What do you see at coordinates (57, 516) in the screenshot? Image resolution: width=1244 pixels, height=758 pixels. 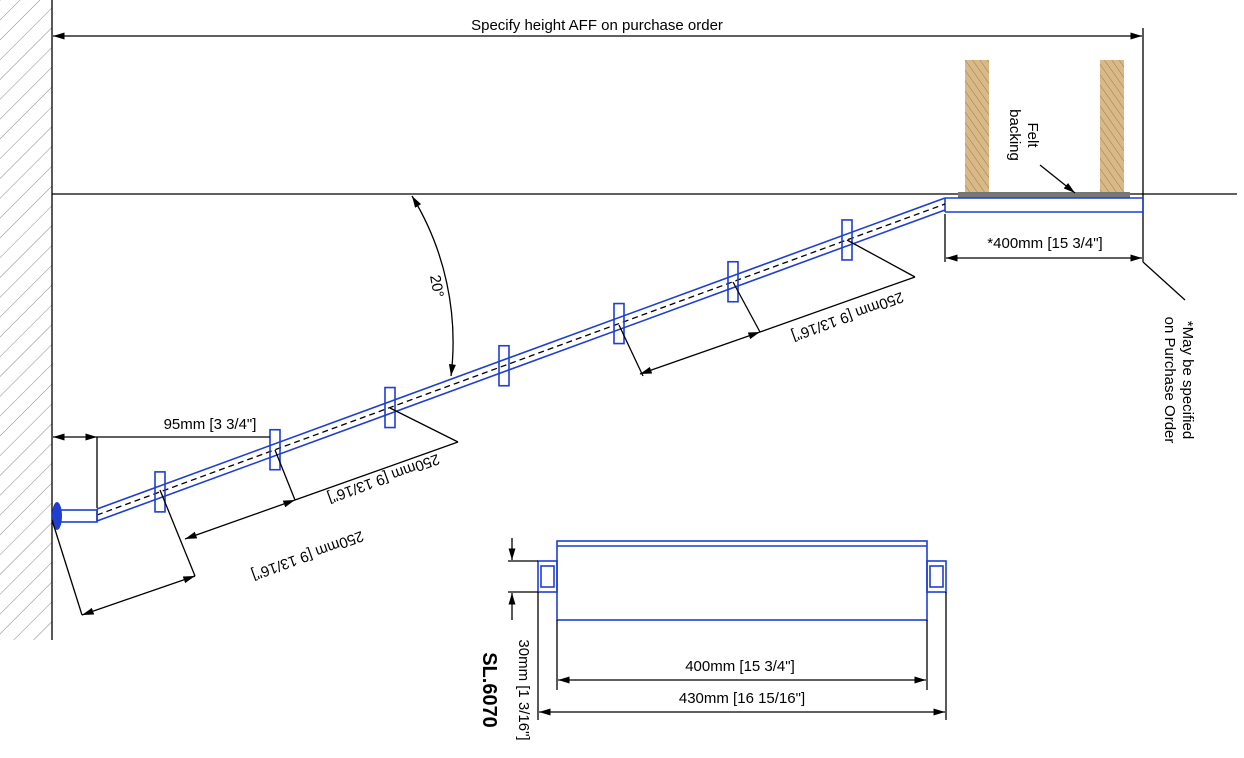 I see `wall-mount` at bounding box center [57, 516].